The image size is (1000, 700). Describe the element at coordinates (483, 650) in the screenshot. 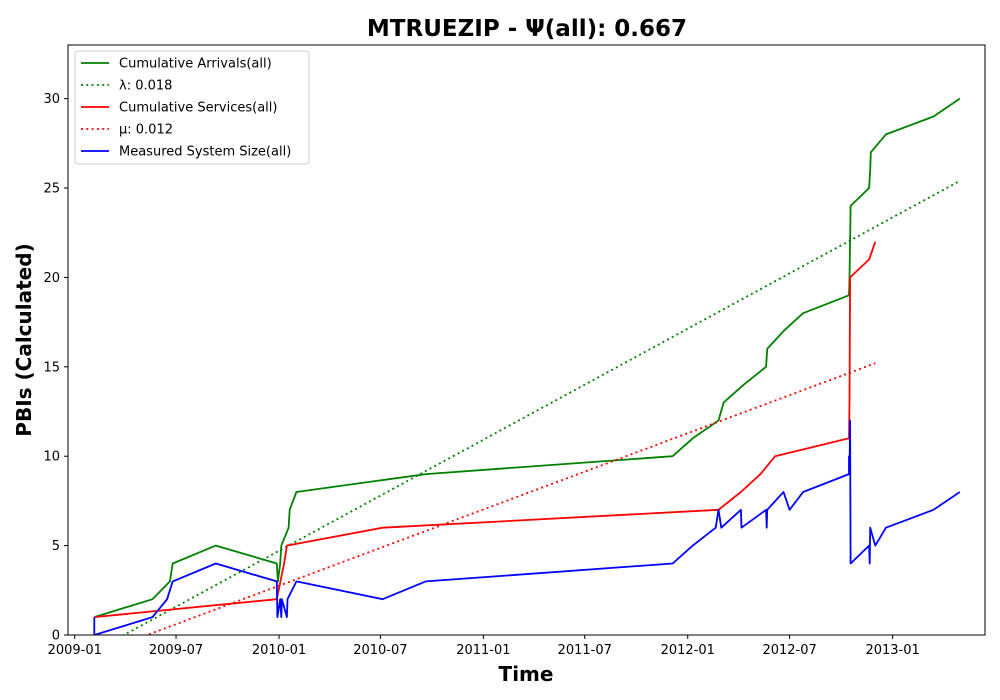

I see `x-tick-label: 2011-01` at that location.